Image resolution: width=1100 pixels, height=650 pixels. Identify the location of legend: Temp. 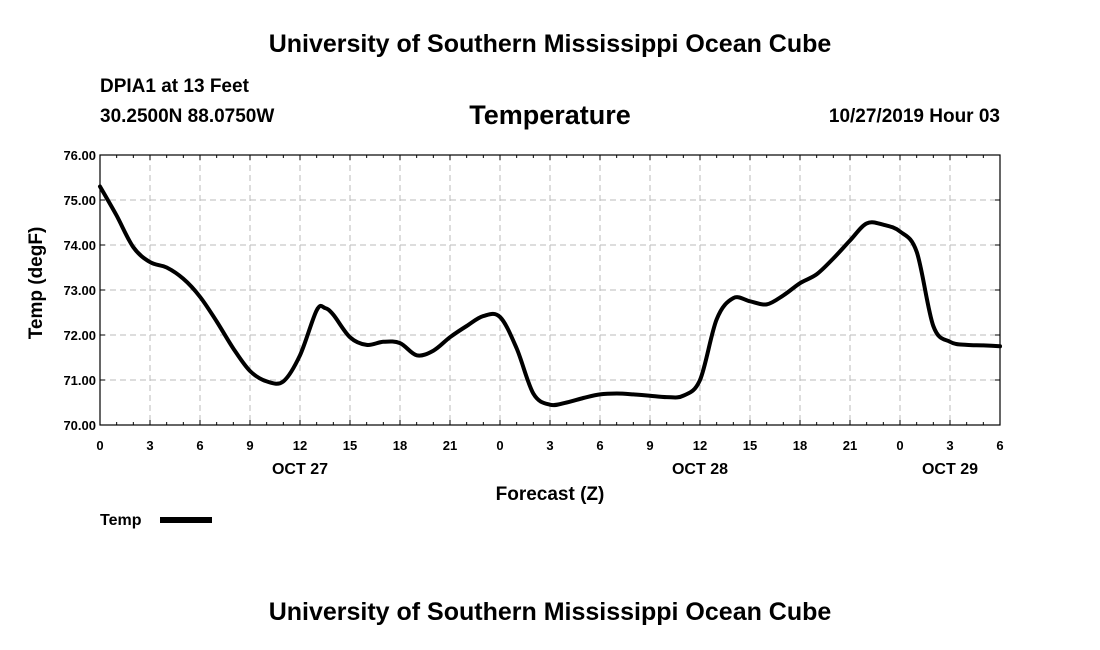
(156, 520).